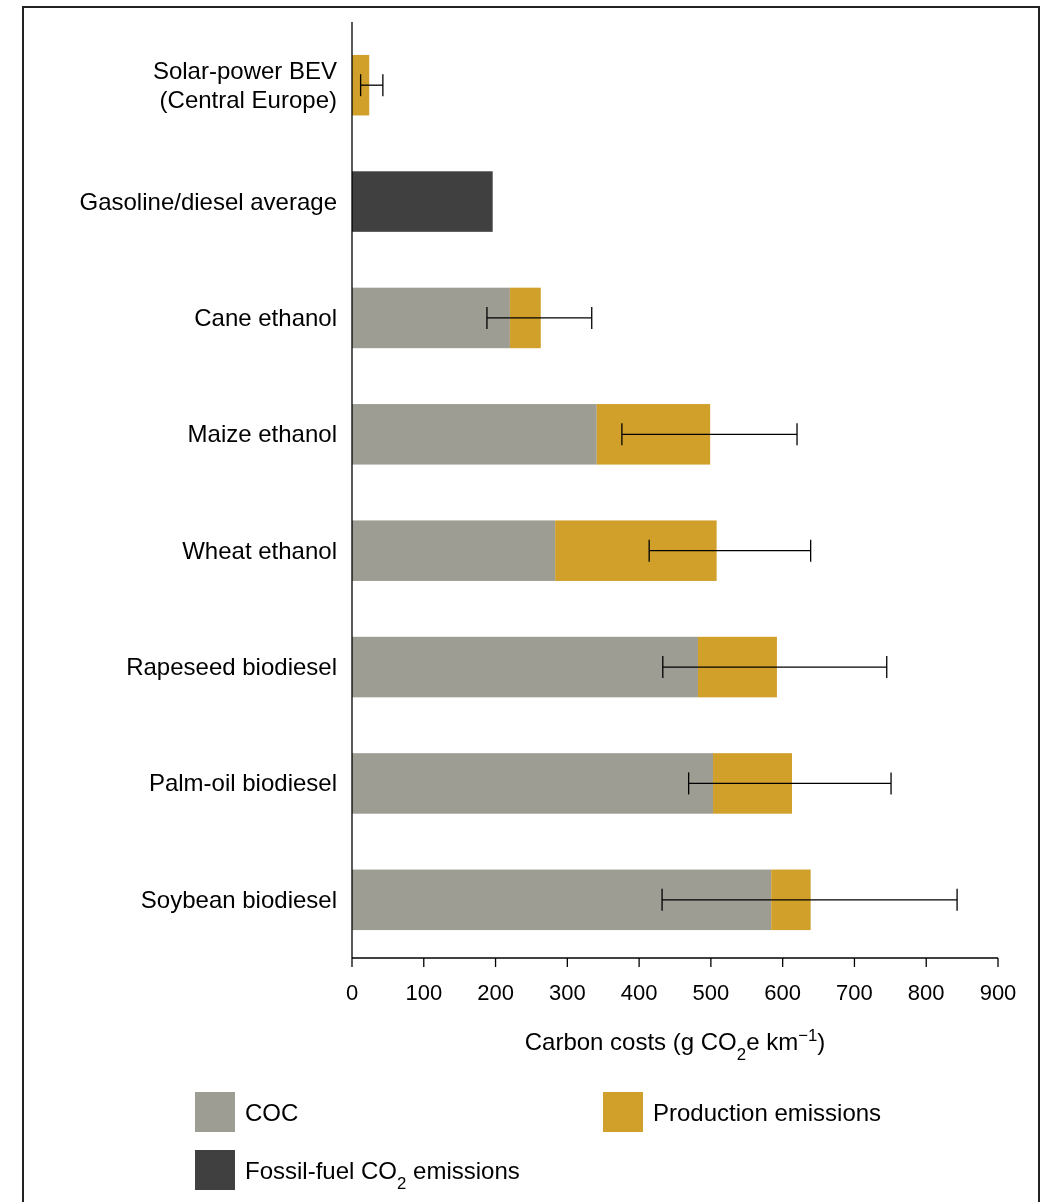 This screenshot has height=1202, width=1048. What do you see at coordinates (998, 992) in the screenshot?
I see `x-tick-label: 900` at bounding box center [998, 992].